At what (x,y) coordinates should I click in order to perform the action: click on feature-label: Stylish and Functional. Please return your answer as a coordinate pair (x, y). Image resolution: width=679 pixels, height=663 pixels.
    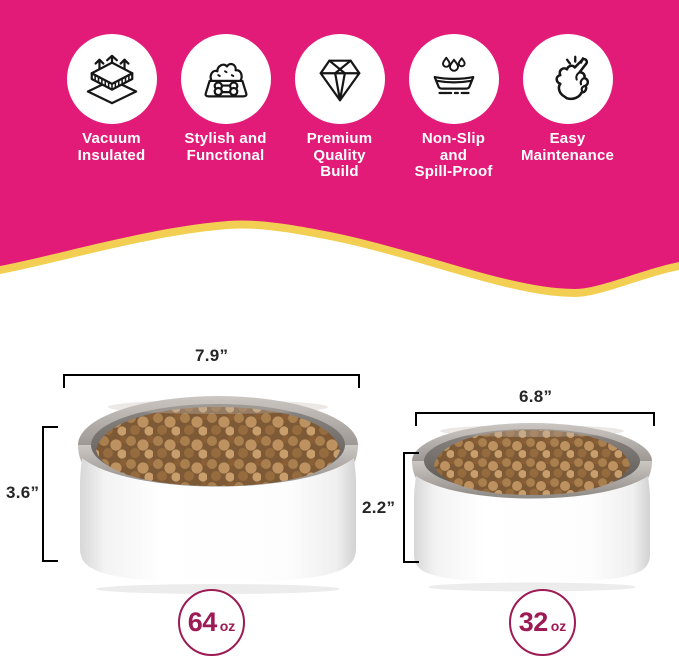
    Looking at the image, I should click on (225, 147).